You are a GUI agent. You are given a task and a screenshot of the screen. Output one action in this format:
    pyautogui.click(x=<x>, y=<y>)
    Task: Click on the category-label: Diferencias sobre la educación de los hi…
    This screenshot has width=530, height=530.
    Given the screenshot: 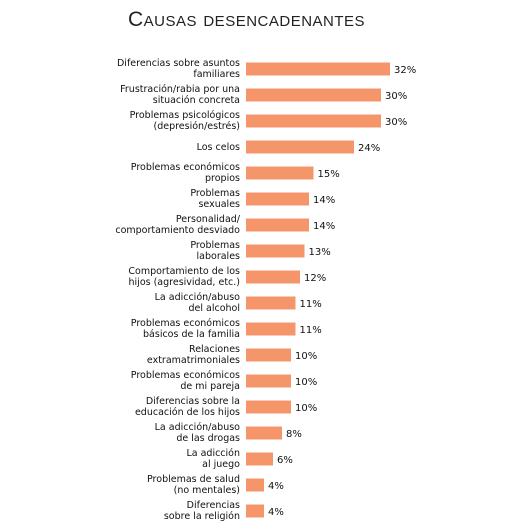 What is the action you would take?
    pyautogui.click(x=187, y=407)
    